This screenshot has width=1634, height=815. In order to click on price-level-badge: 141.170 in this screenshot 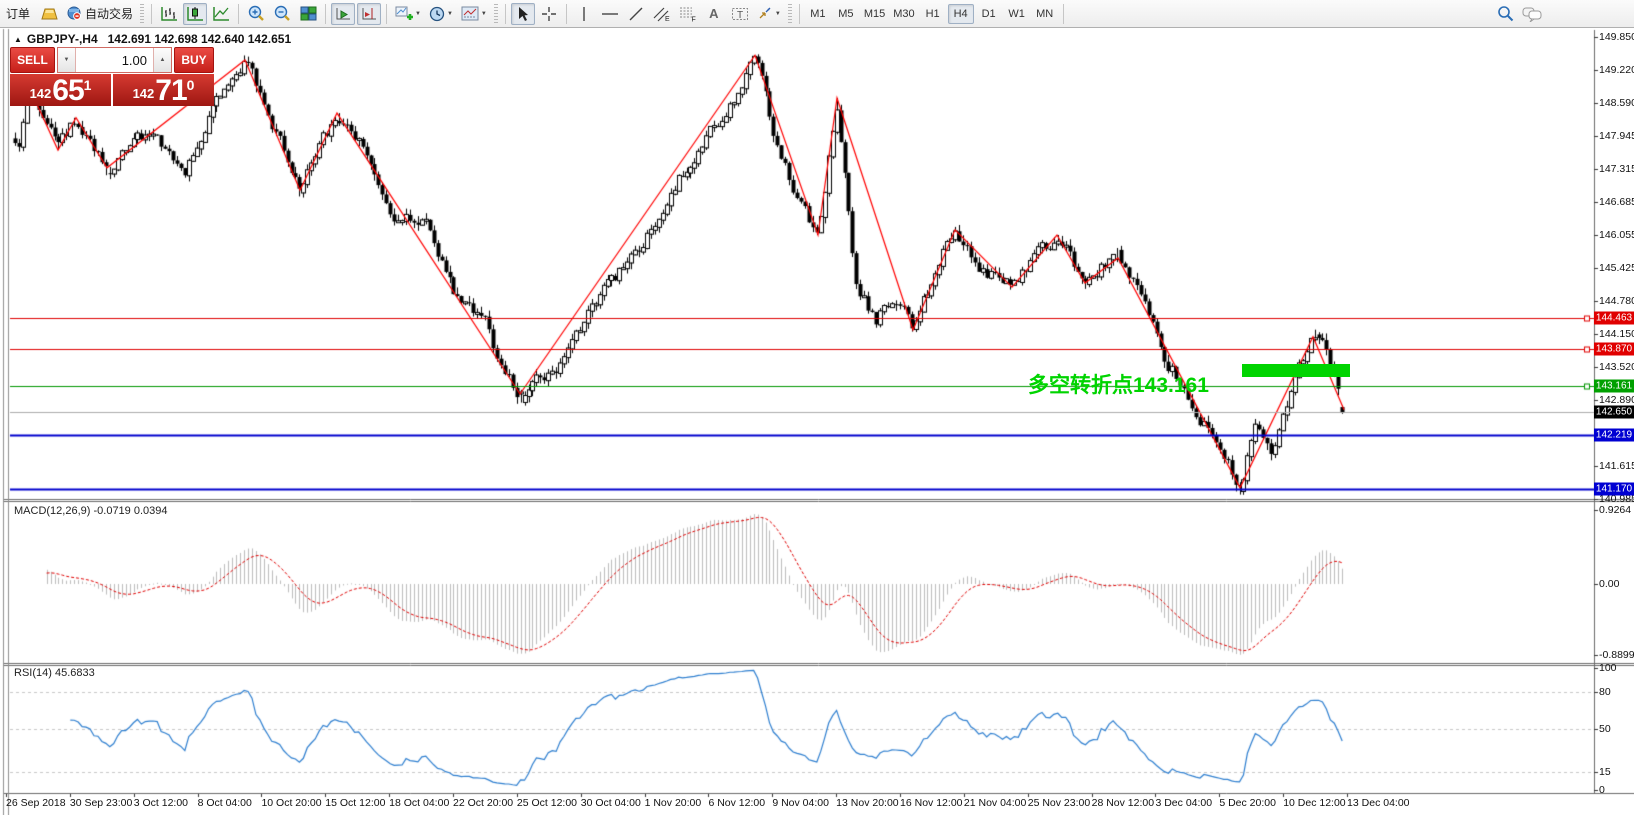, I will do `click(1614, 489)`.